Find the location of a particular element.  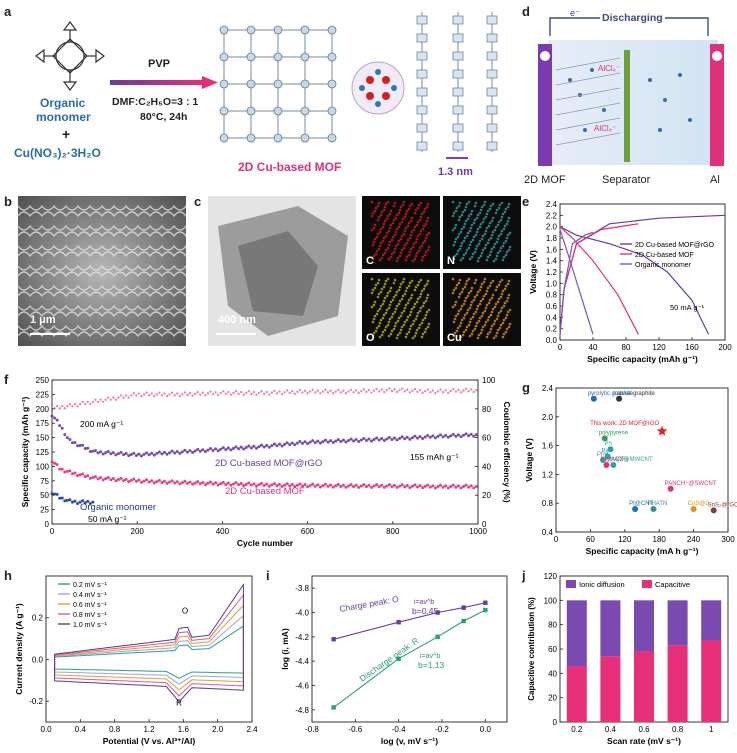

sem-texture is located at coordinates (102, 287).